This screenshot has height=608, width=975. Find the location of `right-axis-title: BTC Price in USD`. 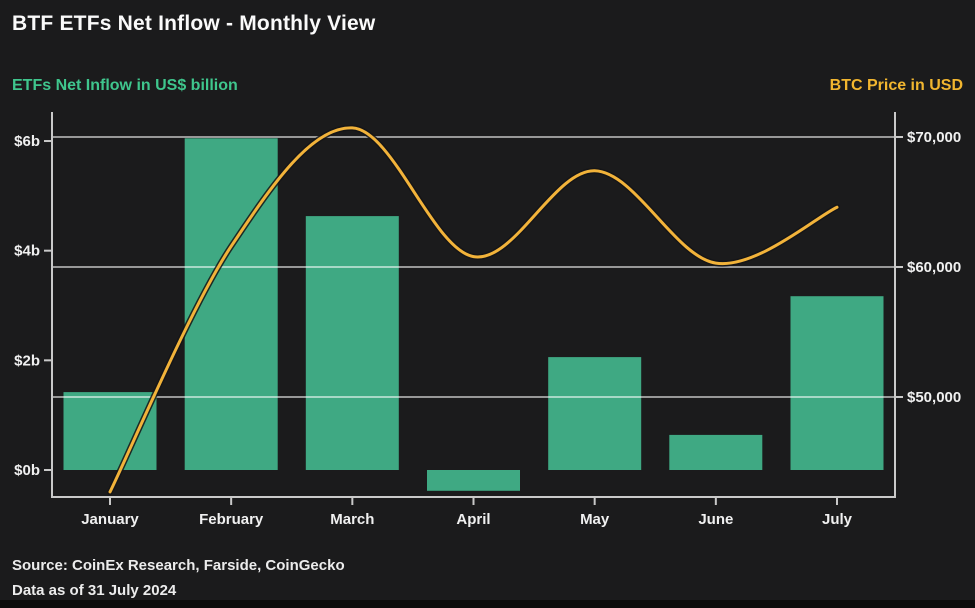

right-axis-title: BTC Price in USD is located at coordinates (896, 85).